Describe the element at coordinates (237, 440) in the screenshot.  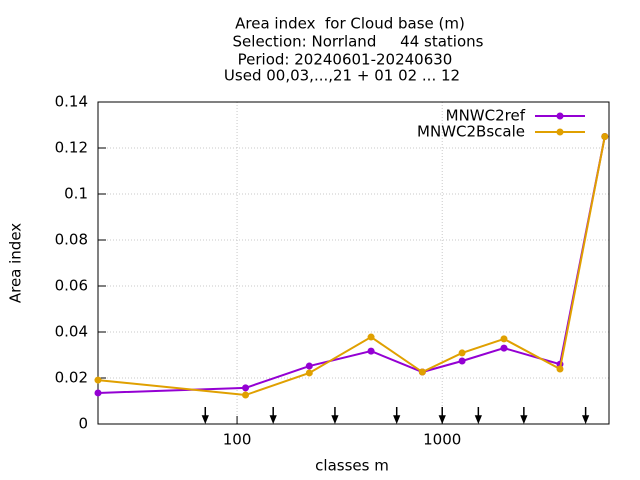
I see `x-tick-label: 100` at that location.